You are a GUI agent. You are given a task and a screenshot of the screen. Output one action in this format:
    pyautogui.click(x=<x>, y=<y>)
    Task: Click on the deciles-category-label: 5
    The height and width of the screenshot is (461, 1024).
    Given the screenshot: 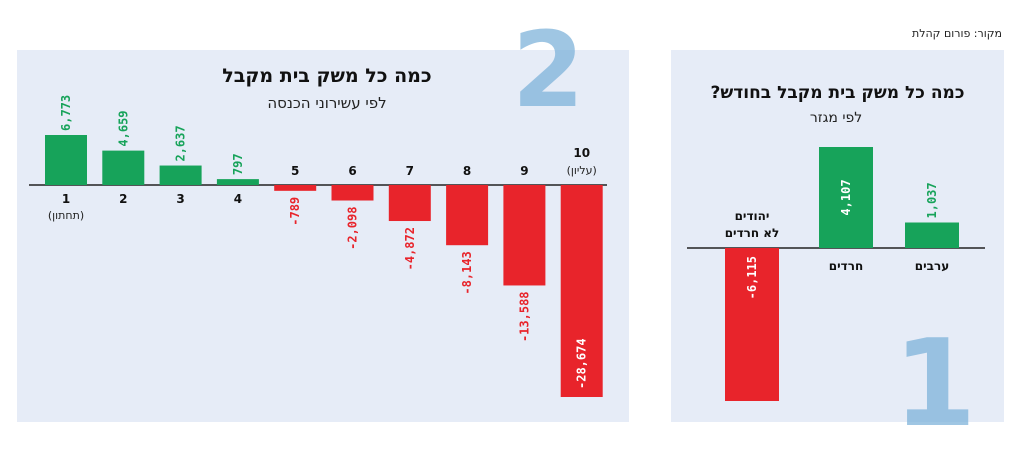 What is the action you would take?
    pyautogui.click(x=295, y=171)
    